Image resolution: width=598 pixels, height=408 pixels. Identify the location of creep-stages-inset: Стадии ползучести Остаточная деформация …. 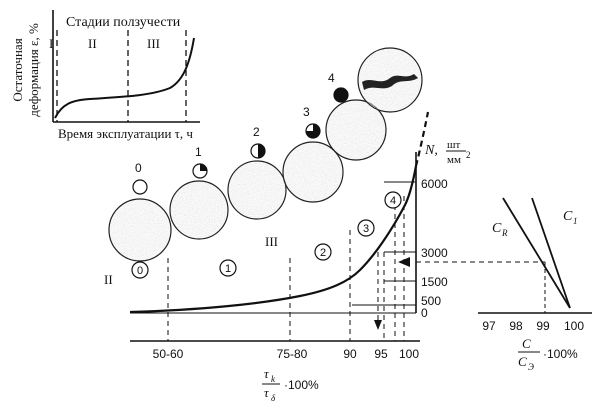
(105, 75).